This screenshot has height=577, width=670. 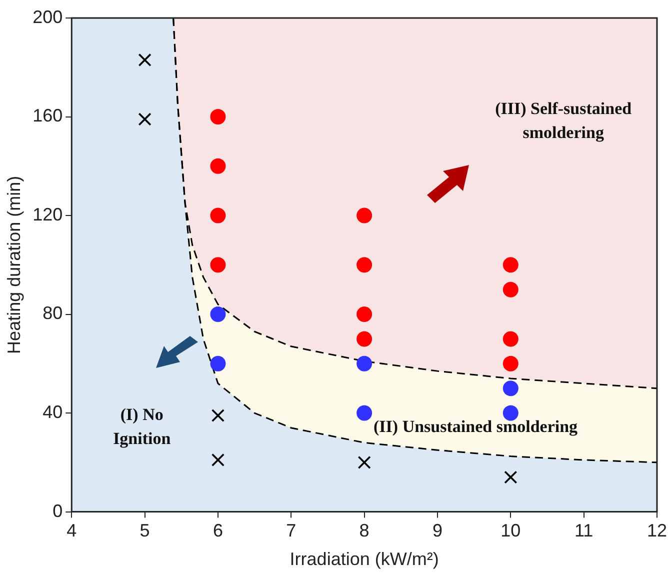 What do you see at coordinates (657, 530) in the screenshot?
I see `x-tick-label: 12` at bounding box center [657, 530].